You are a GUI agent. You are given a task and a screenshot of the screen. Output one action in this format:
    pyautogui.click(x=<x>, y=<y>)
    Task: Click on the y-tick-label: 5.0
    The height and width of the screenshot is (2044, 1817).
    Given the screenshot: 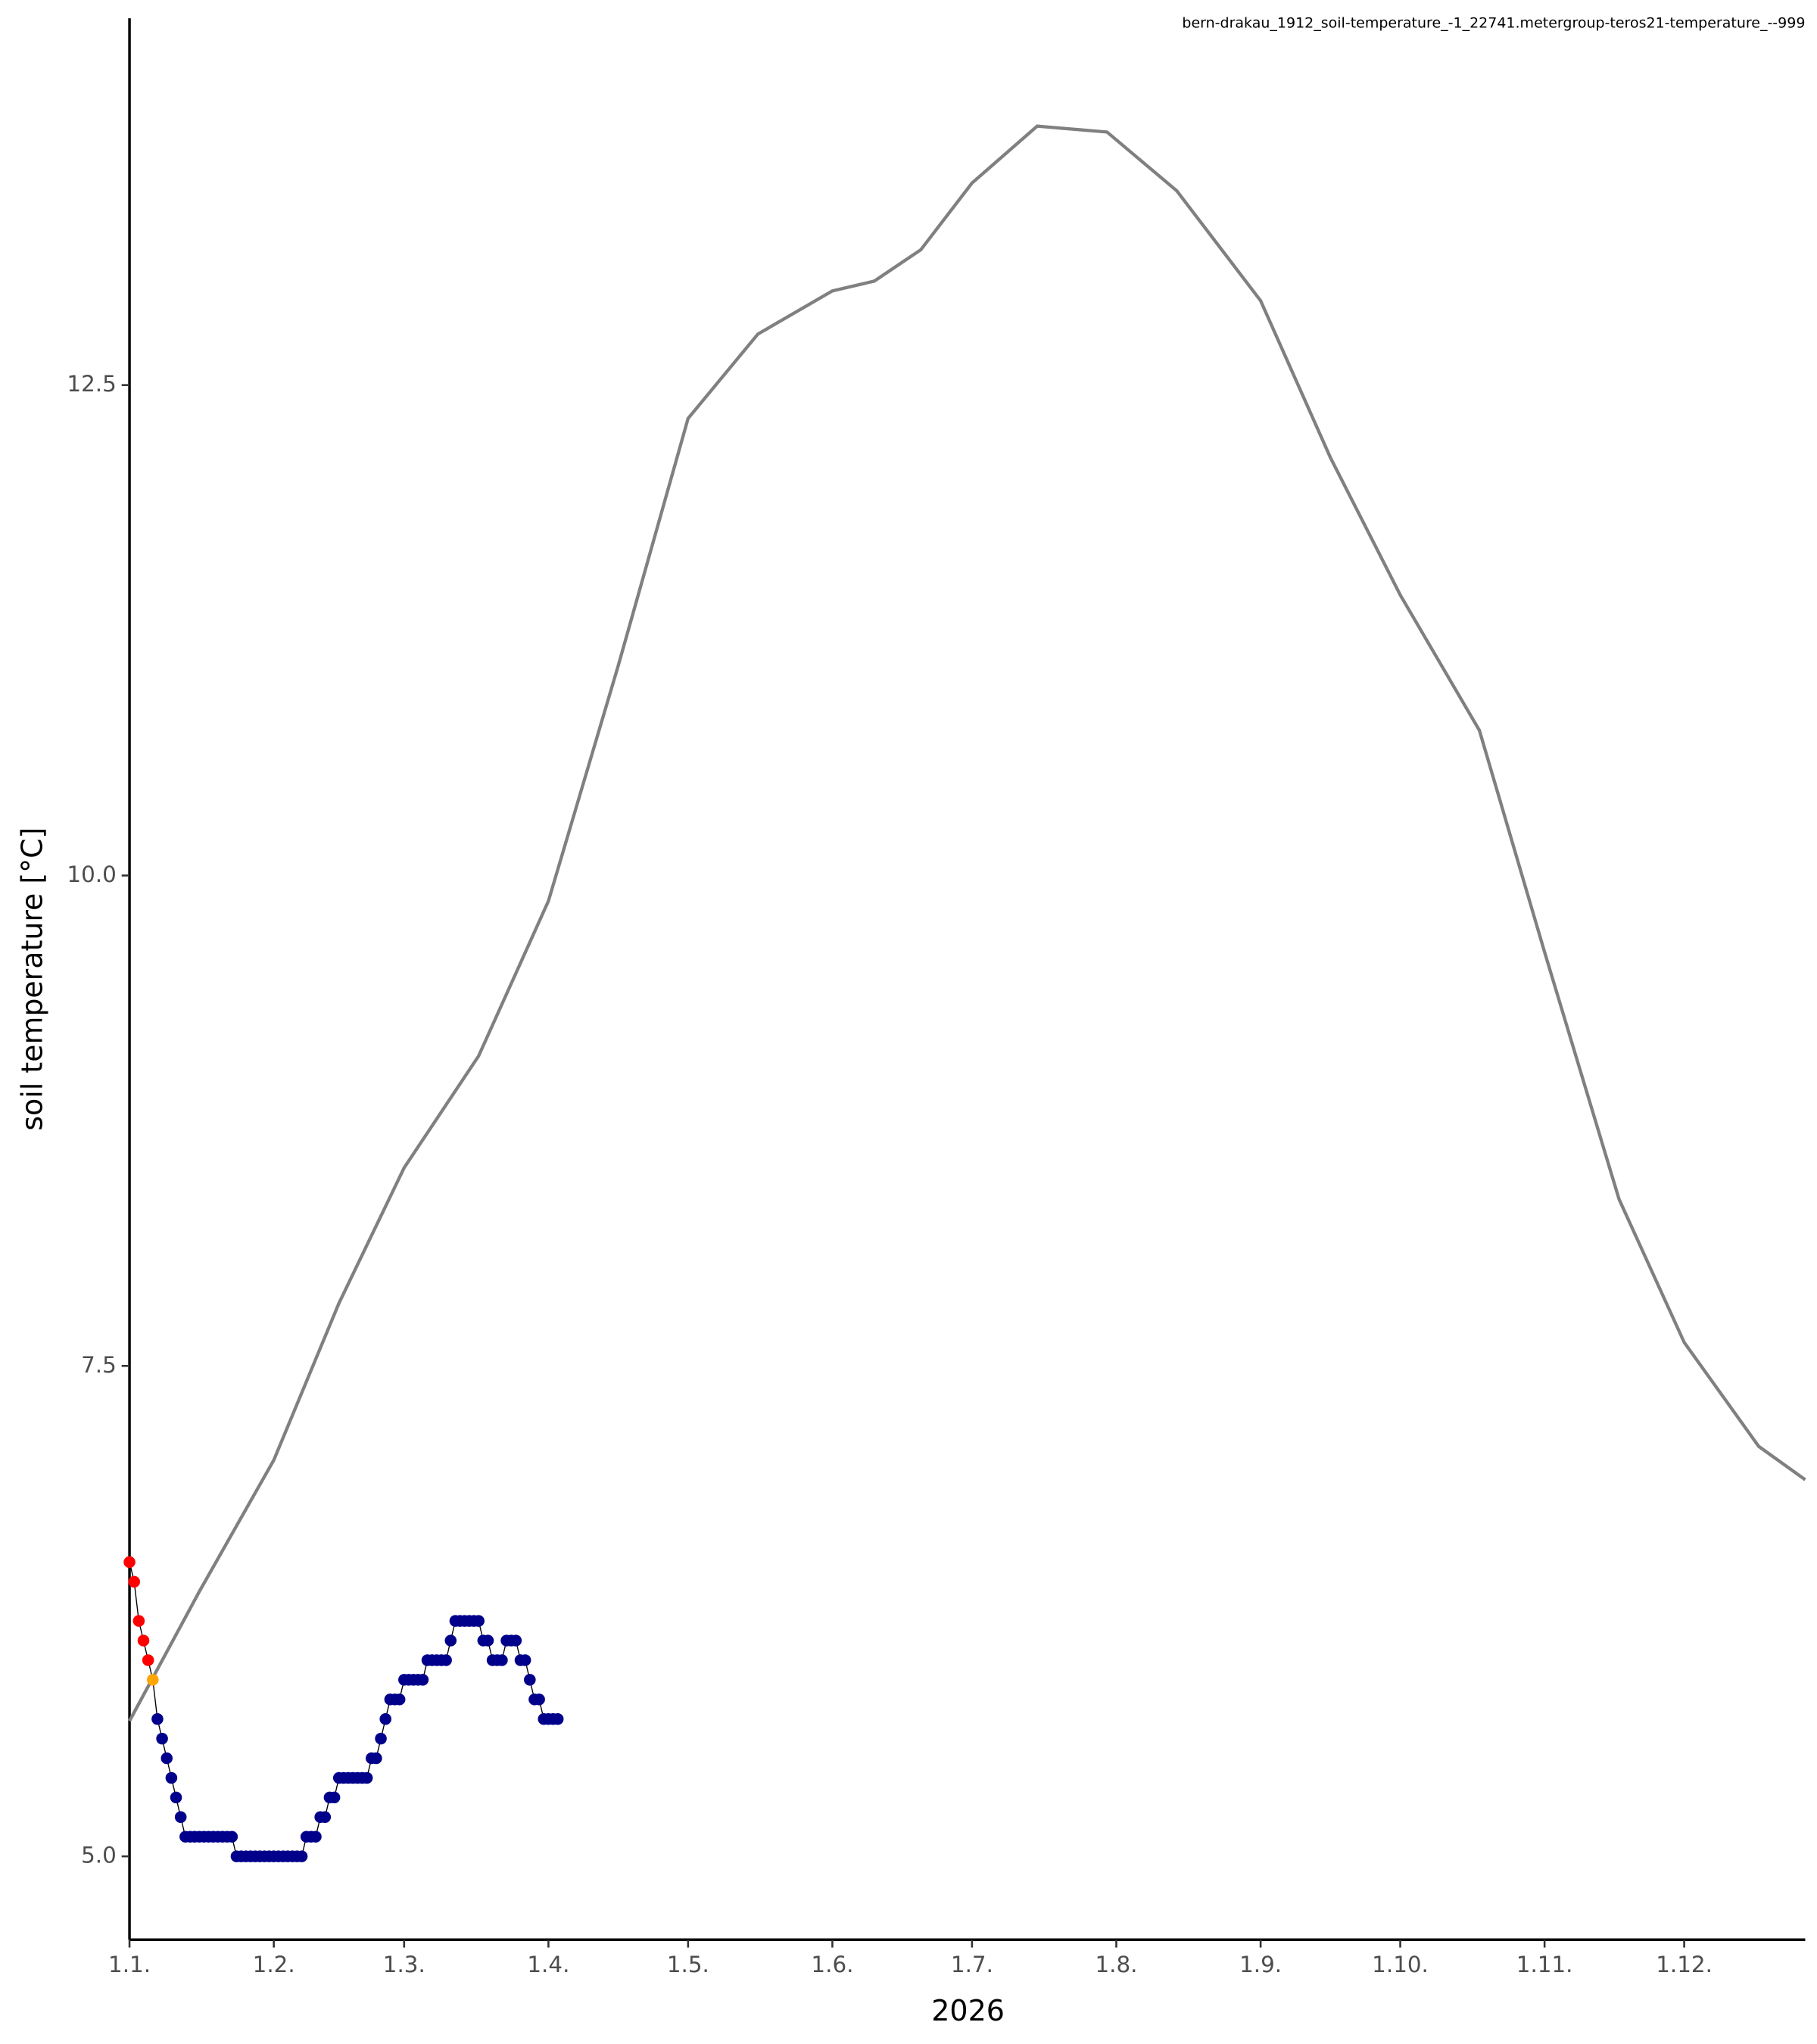 What is the action you would take?
    pyautogui.click(x=99, y=1855)
    